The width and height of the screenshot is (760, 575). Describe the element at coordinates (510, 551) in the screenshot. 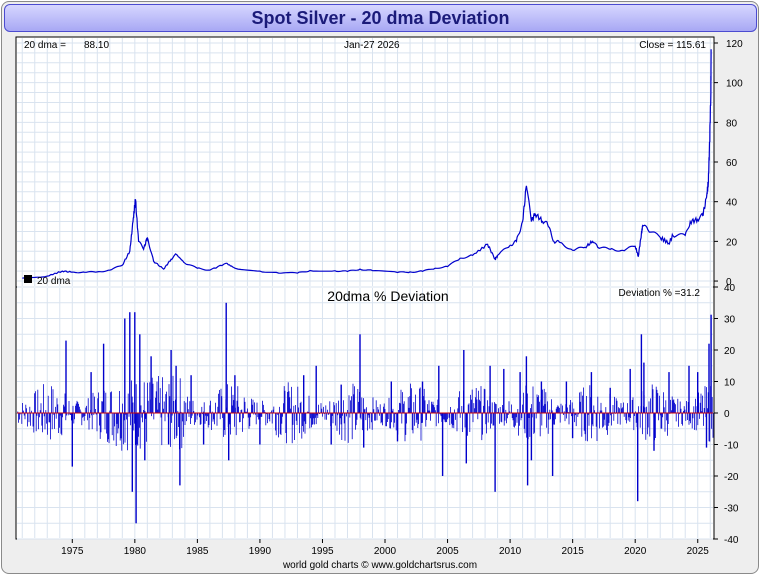

I see `x-tick-label: 2010` at that location.